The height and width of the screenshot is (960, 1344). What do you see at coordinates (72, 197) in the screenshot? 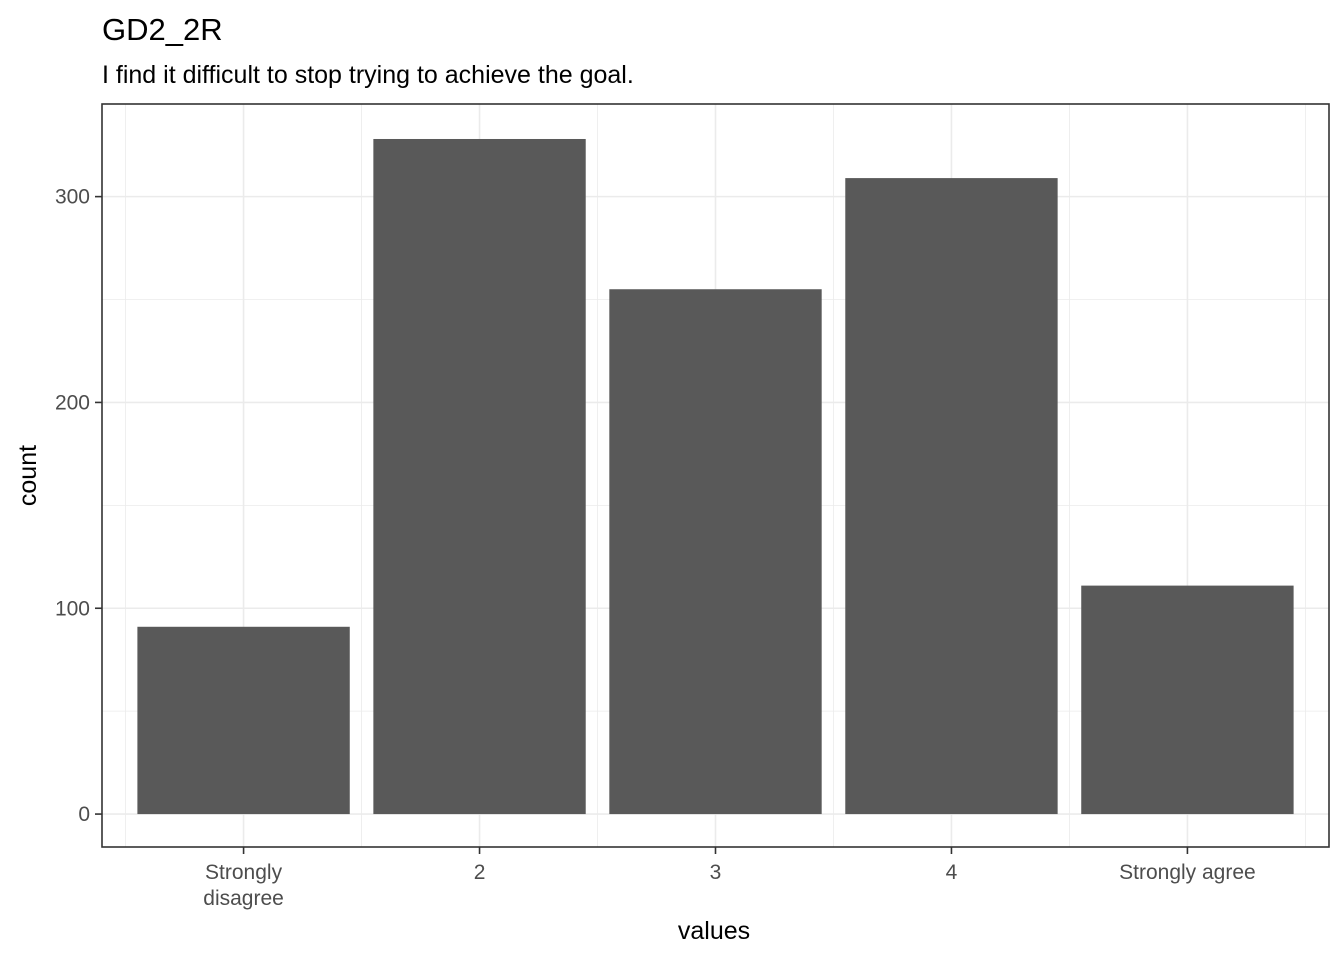
I see `y-tick-label: 300` at bounding box center [72, 197].